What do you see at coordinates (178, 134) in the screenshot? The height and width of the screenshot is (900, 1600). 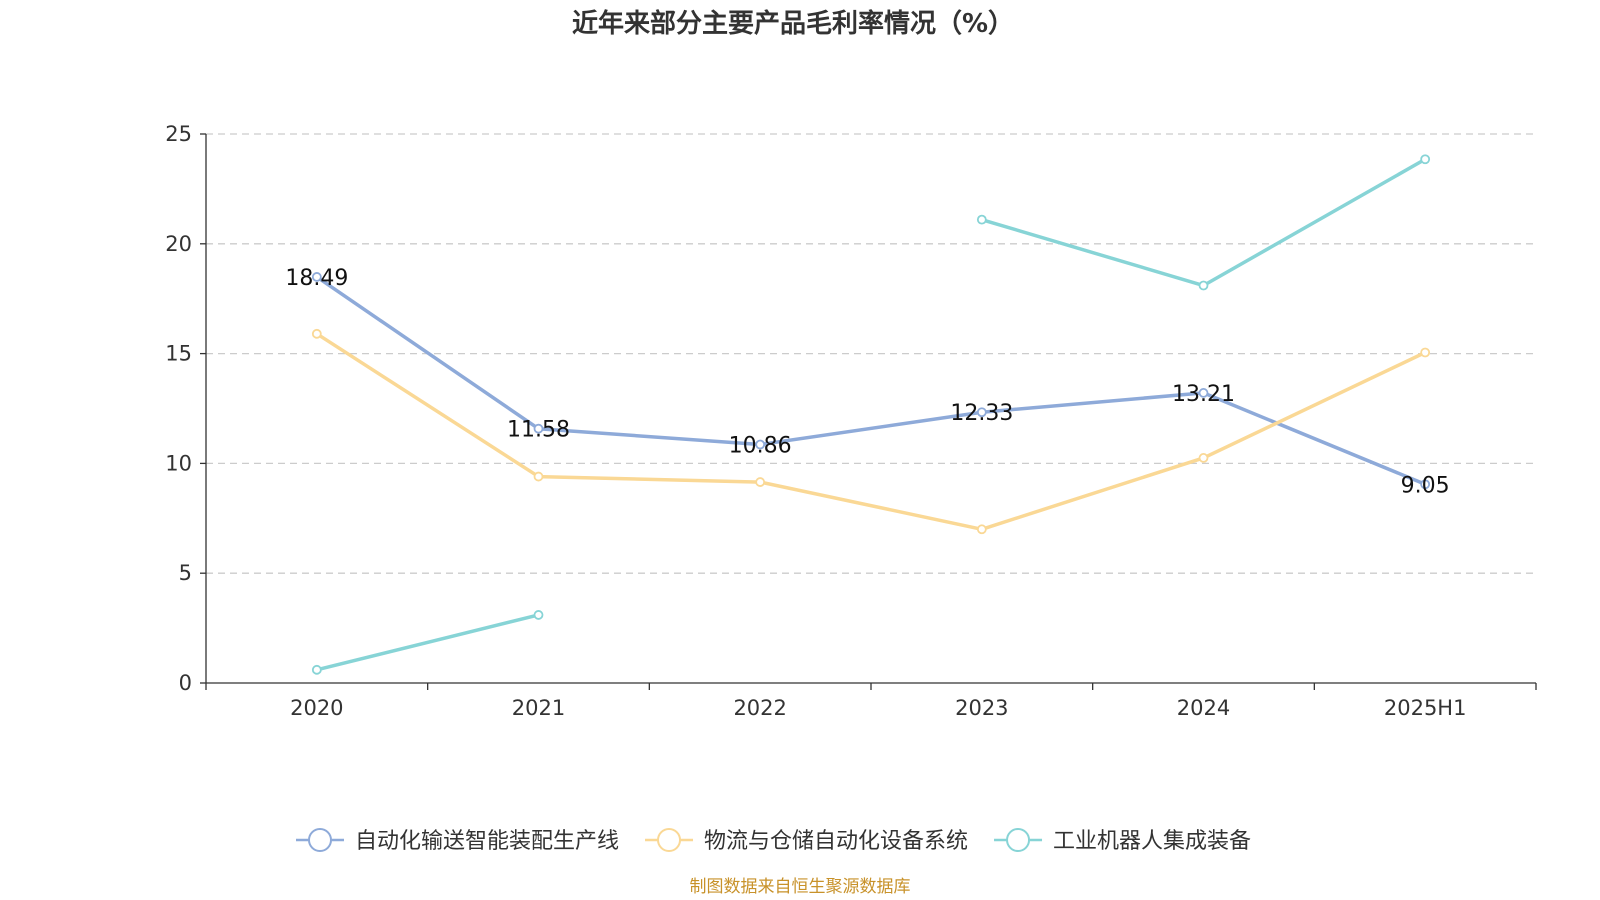 I see `y-tick-label: 25` at bounding box center [178, 134].